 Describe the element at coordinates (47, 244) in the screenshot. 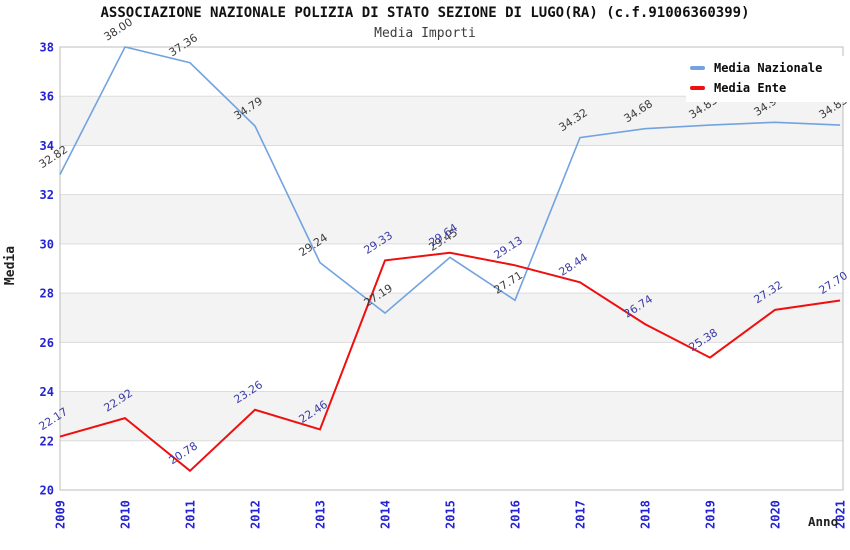

I see `y-tick-label: 30` at that location.